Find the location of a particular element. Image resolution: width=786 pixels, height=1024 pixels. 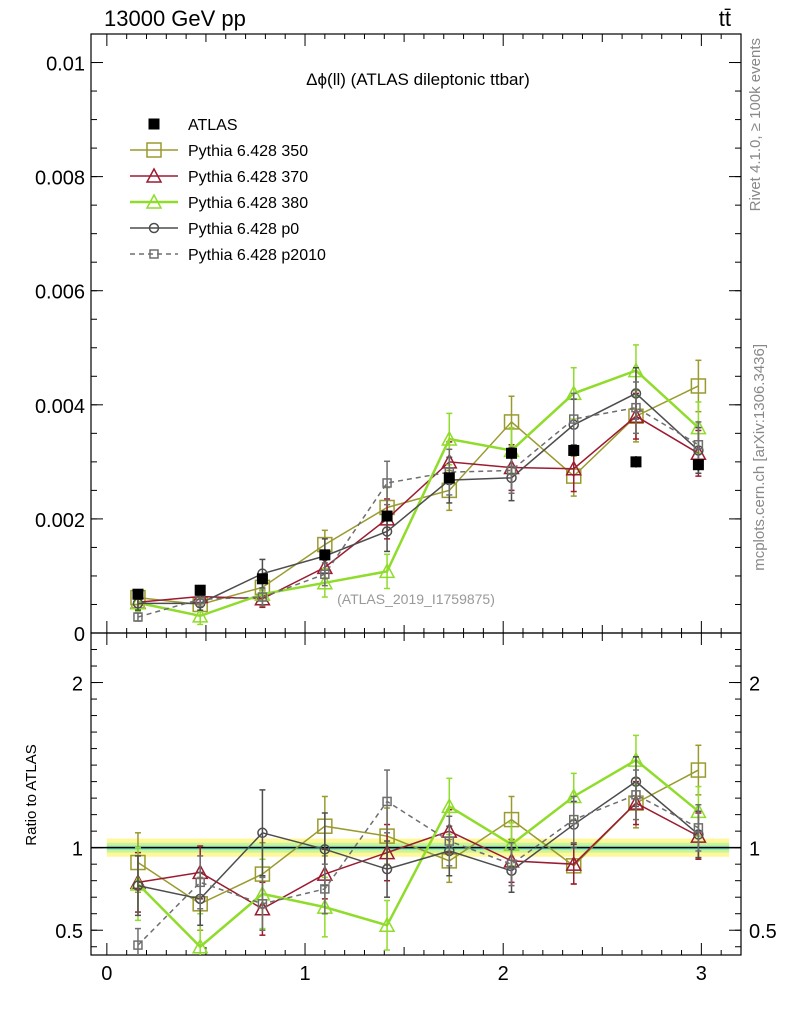

mcplots-label: mcplots.cern.ch [arXiv:1306.3436] is located at coordinates (759, 457).